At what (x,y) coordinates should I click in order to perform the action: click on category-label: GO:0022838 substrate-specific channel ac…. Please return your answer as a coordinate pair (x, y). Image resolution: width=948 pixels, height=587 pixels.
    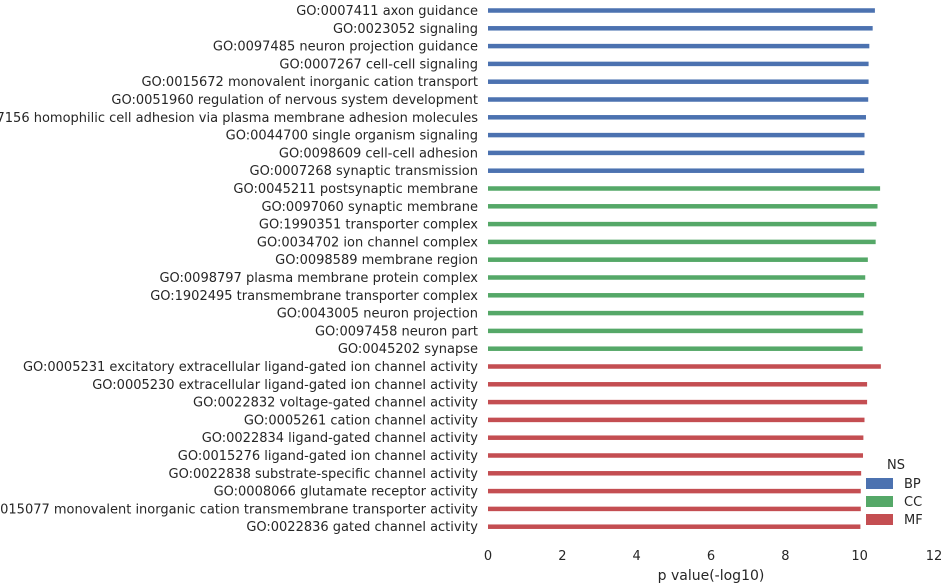
    Looking at the image, I should click on (324, 474).